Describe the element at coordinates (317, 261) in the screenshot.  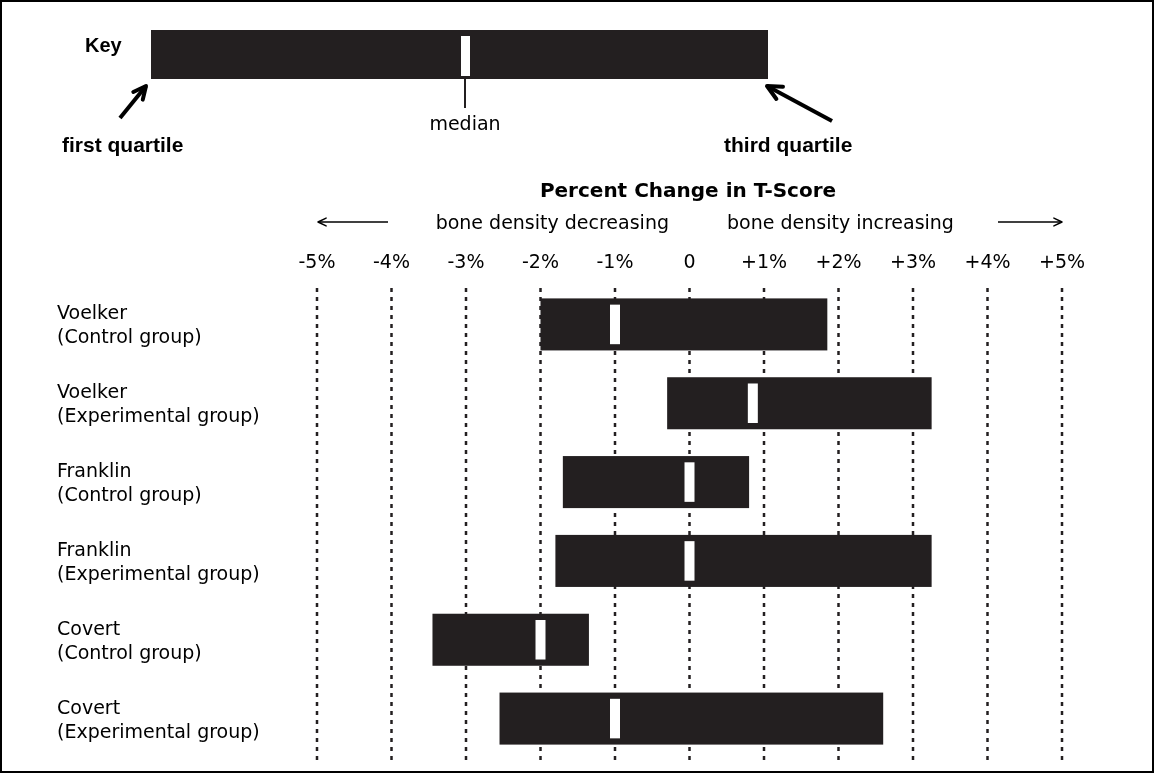
I see `x-tick-label: -5%` at that location.